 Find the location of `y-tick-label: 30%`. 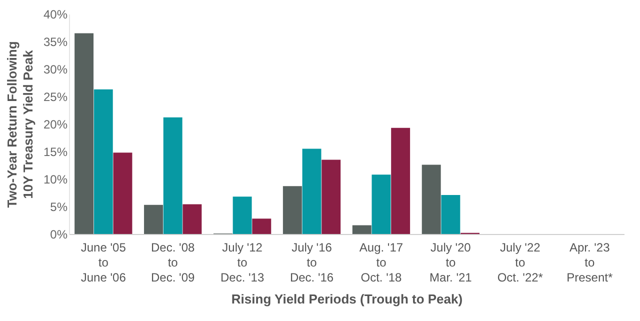

y-tick-label: 30% is located at coordinates (55, 69).